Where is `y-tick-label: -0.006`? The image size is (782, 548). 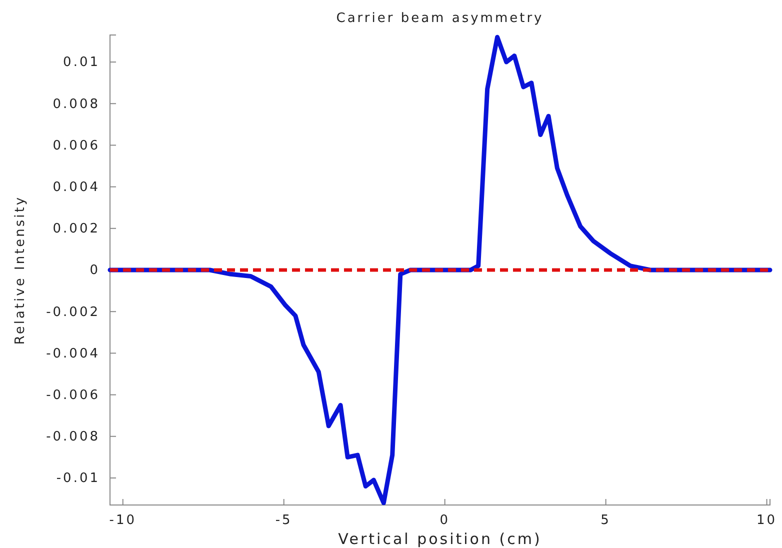 y-tick-label: -0.006 is located at coordinates (73, 395).